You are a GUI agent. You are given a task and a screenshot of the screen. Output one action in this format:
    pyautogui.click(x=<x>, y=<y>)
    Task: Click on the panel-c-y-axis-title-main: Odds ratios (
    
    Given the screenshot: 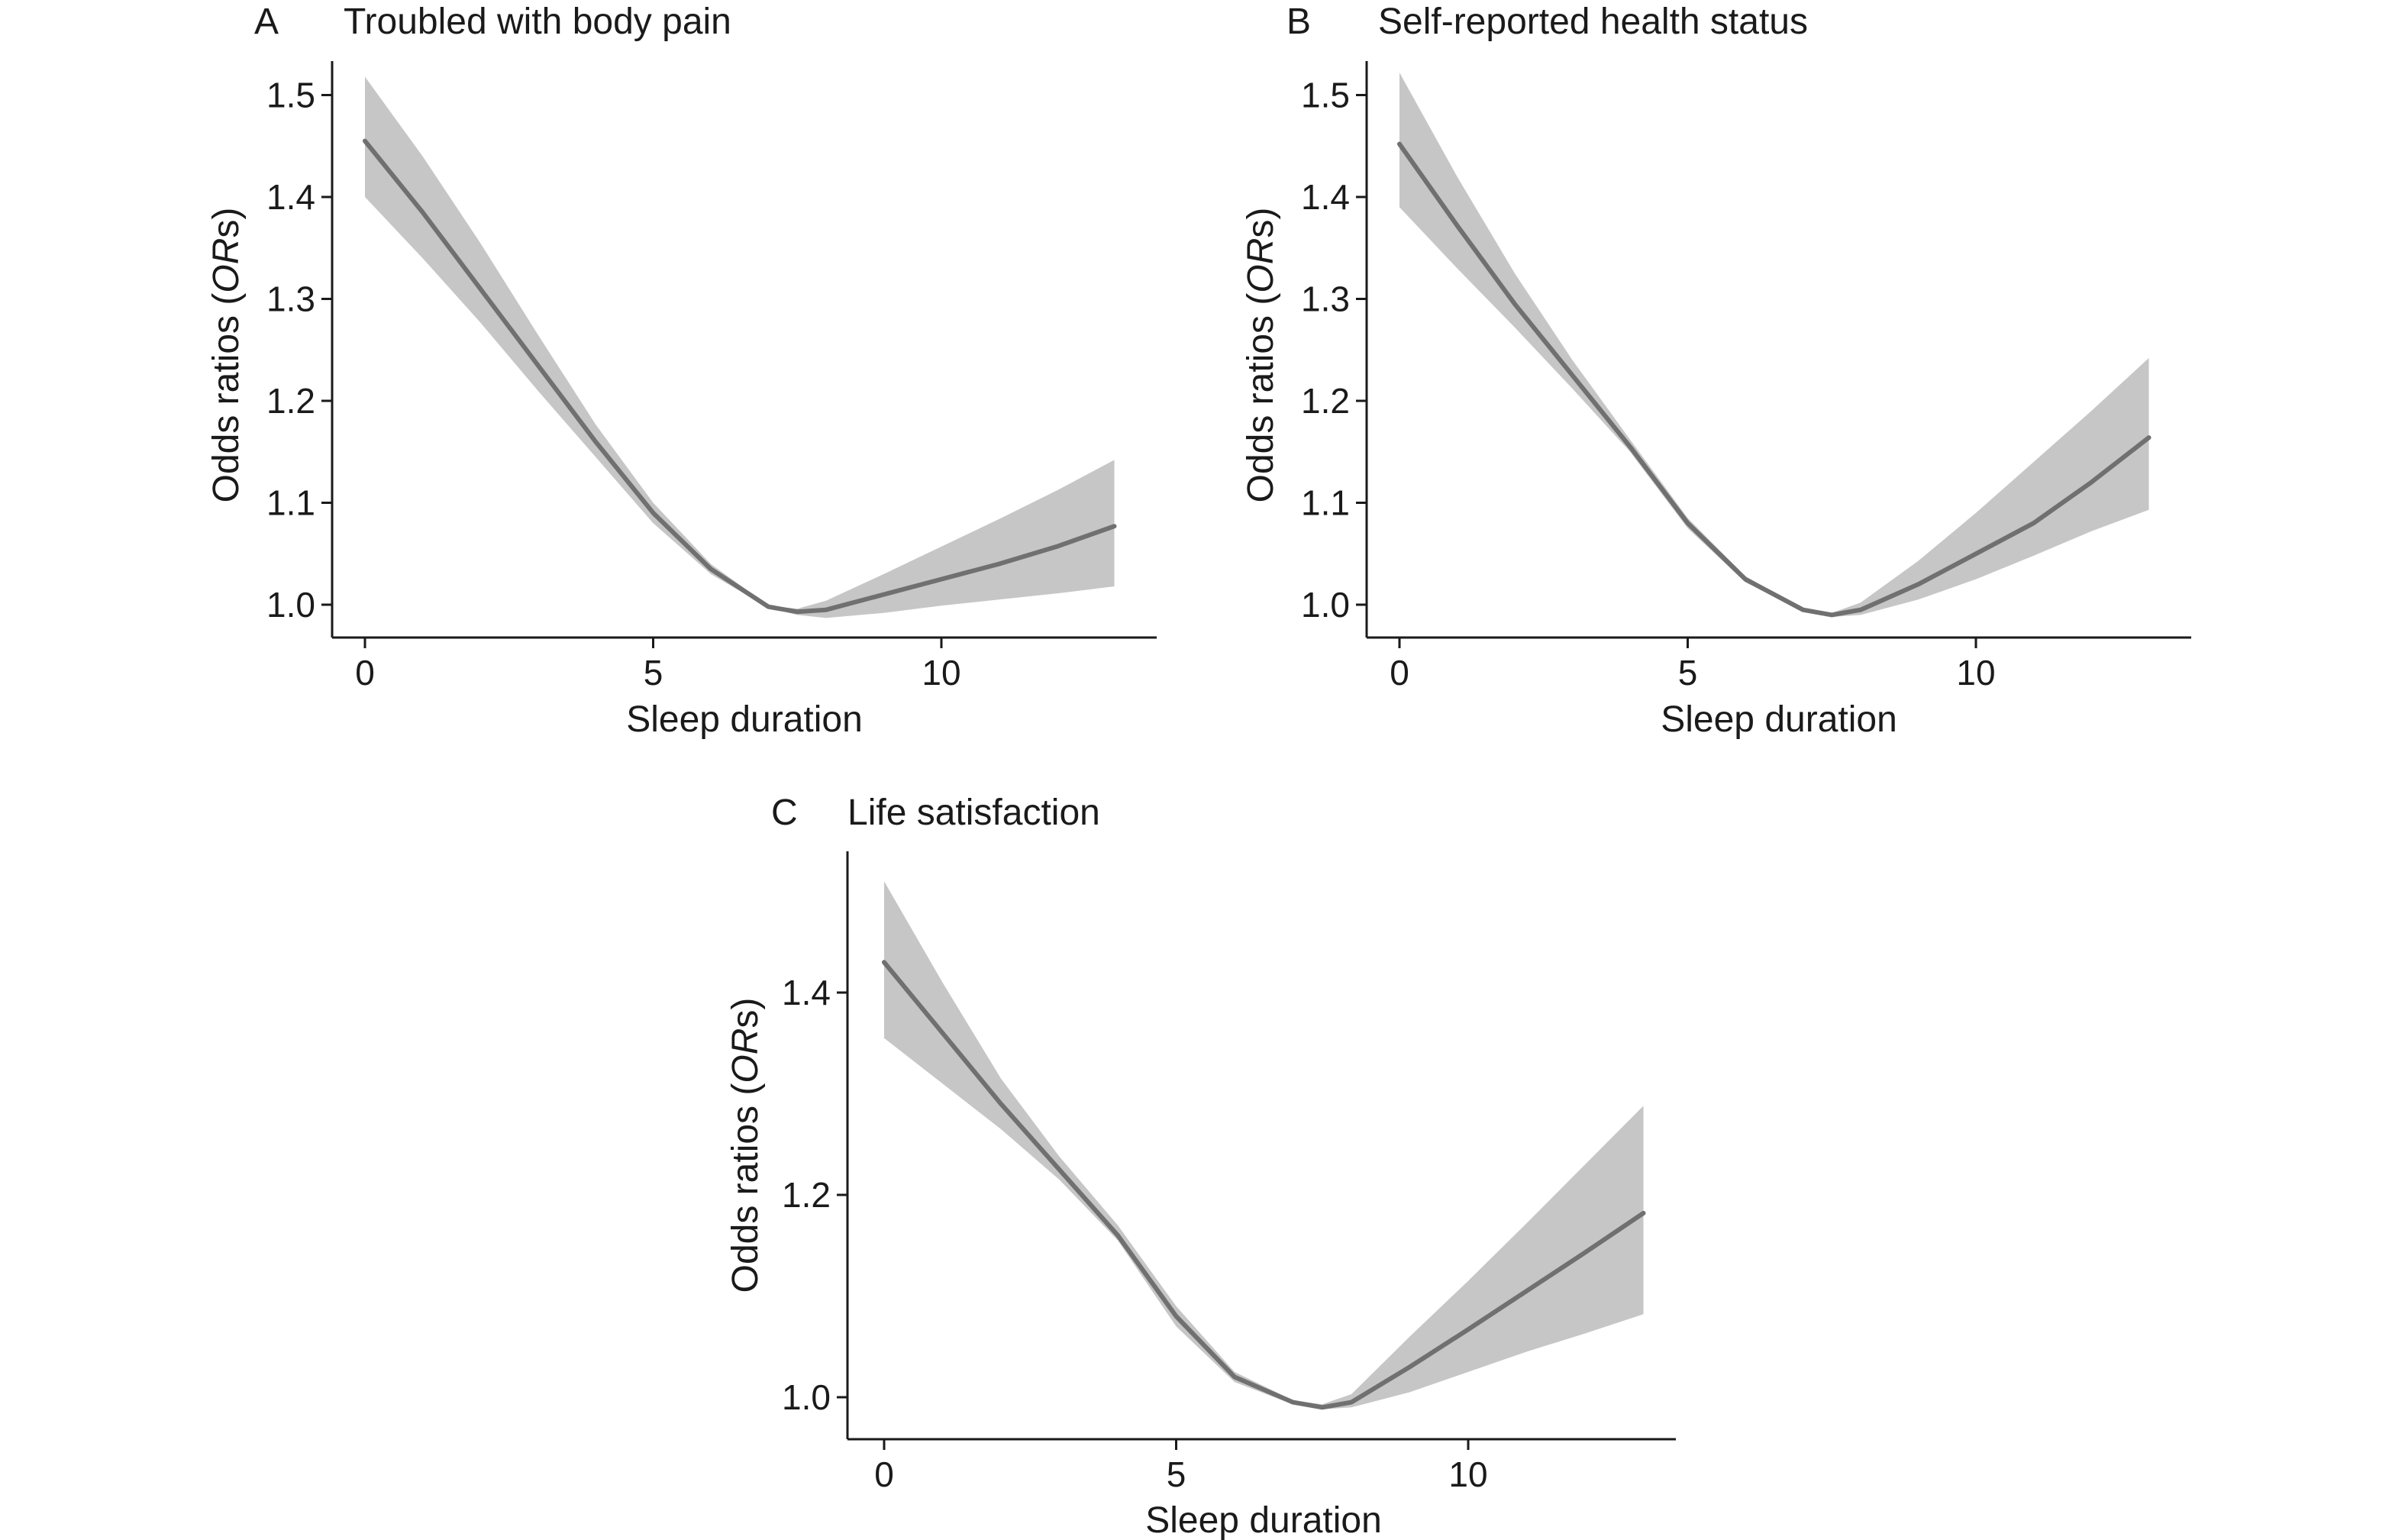 What is the action you would take?
    pyautogui.click(x=745, y=1188)
    